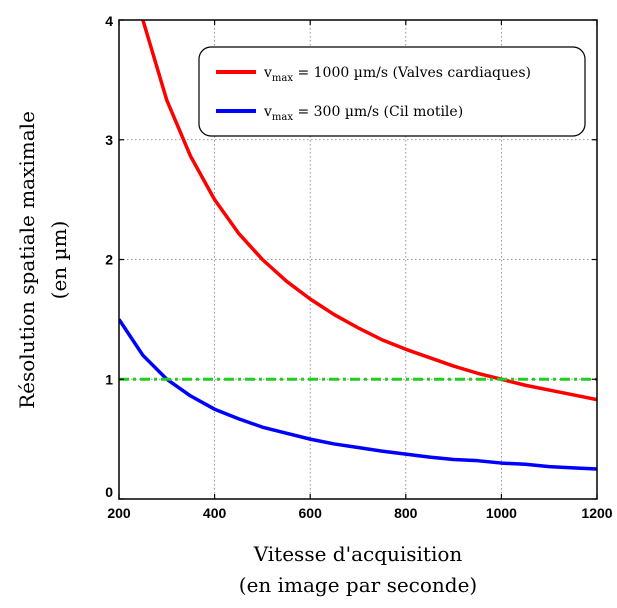 This screenshot has width=617, height=608. Describe the element at coordinates (358, 554) in the screenshot. I see `x-axis-label-line1: Vitesse d'acquisition` at that location.